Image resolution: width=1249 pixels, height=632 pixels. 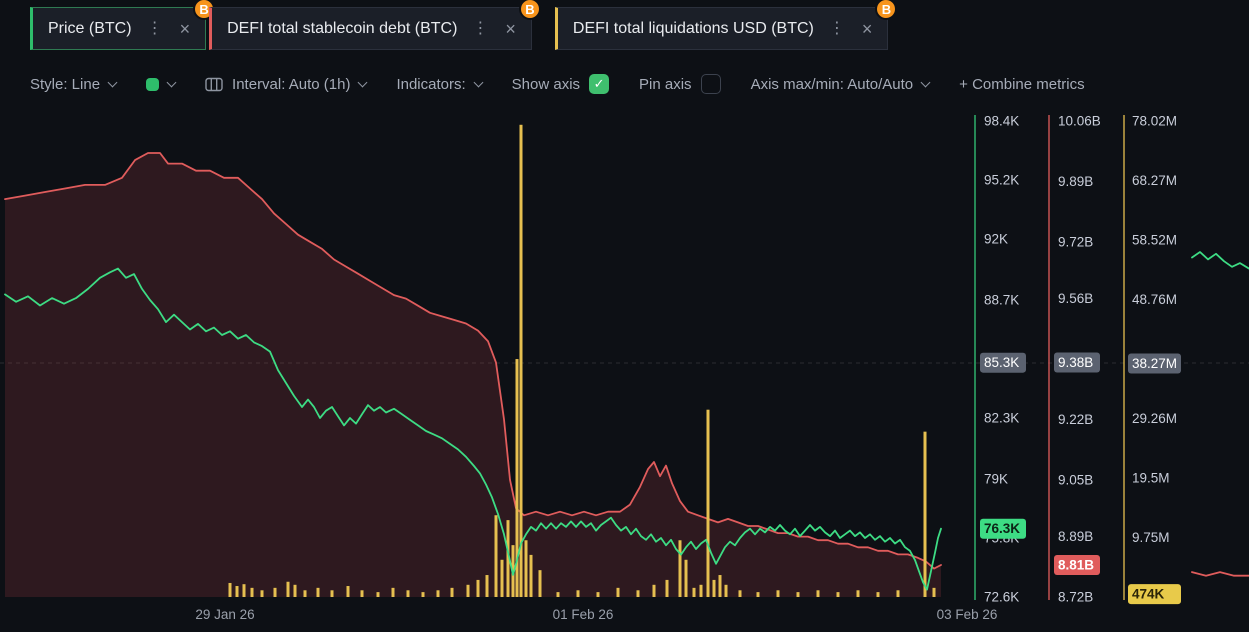 I want to click on indicators-dropdown: Indicators:, so click(x=440, y=84).